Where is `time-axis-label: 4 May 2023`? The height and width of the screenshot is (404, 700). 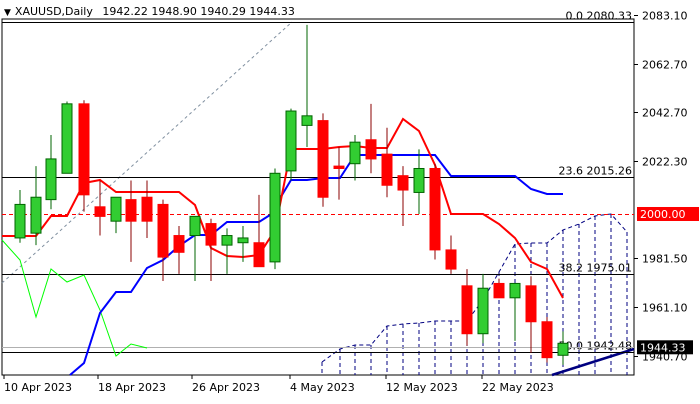
time-axis-label: 4 May 2023 is located at coordinates (322, 387).